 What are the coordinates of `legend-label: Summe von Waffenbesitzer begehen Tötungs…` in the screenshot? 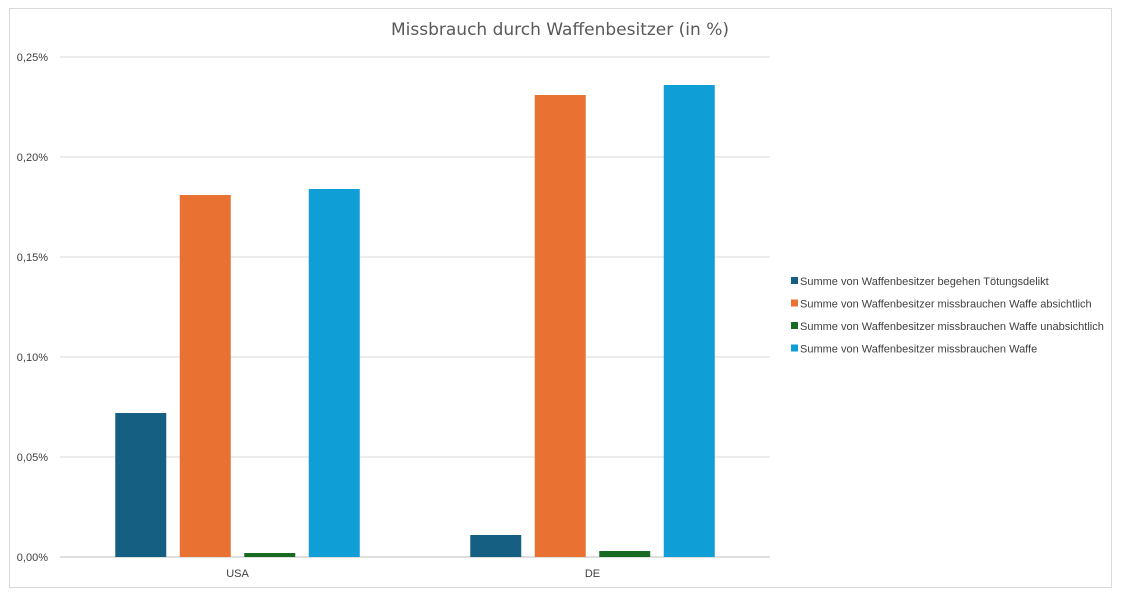 It's located at (924, 282).